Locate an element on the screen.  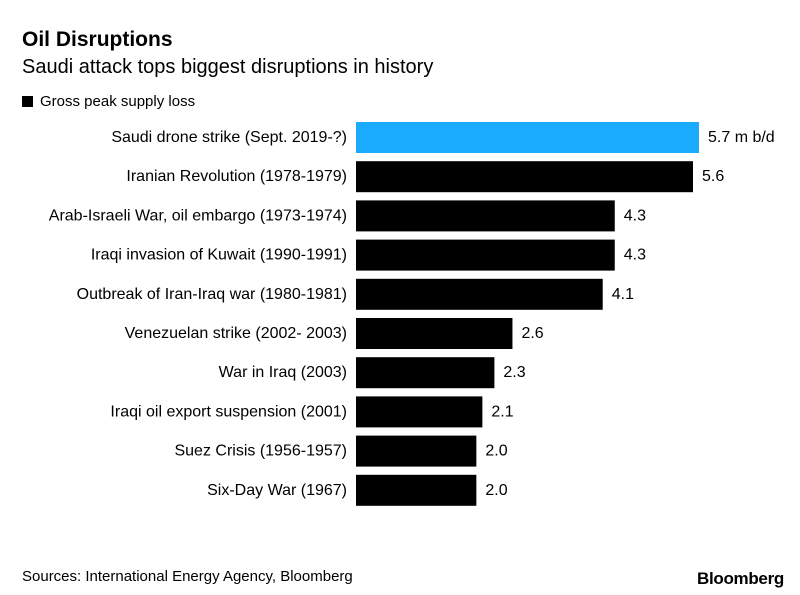
category-label: Iraqi invasion of Kuwait (1990-1991) is located at coordinates (219, 255).